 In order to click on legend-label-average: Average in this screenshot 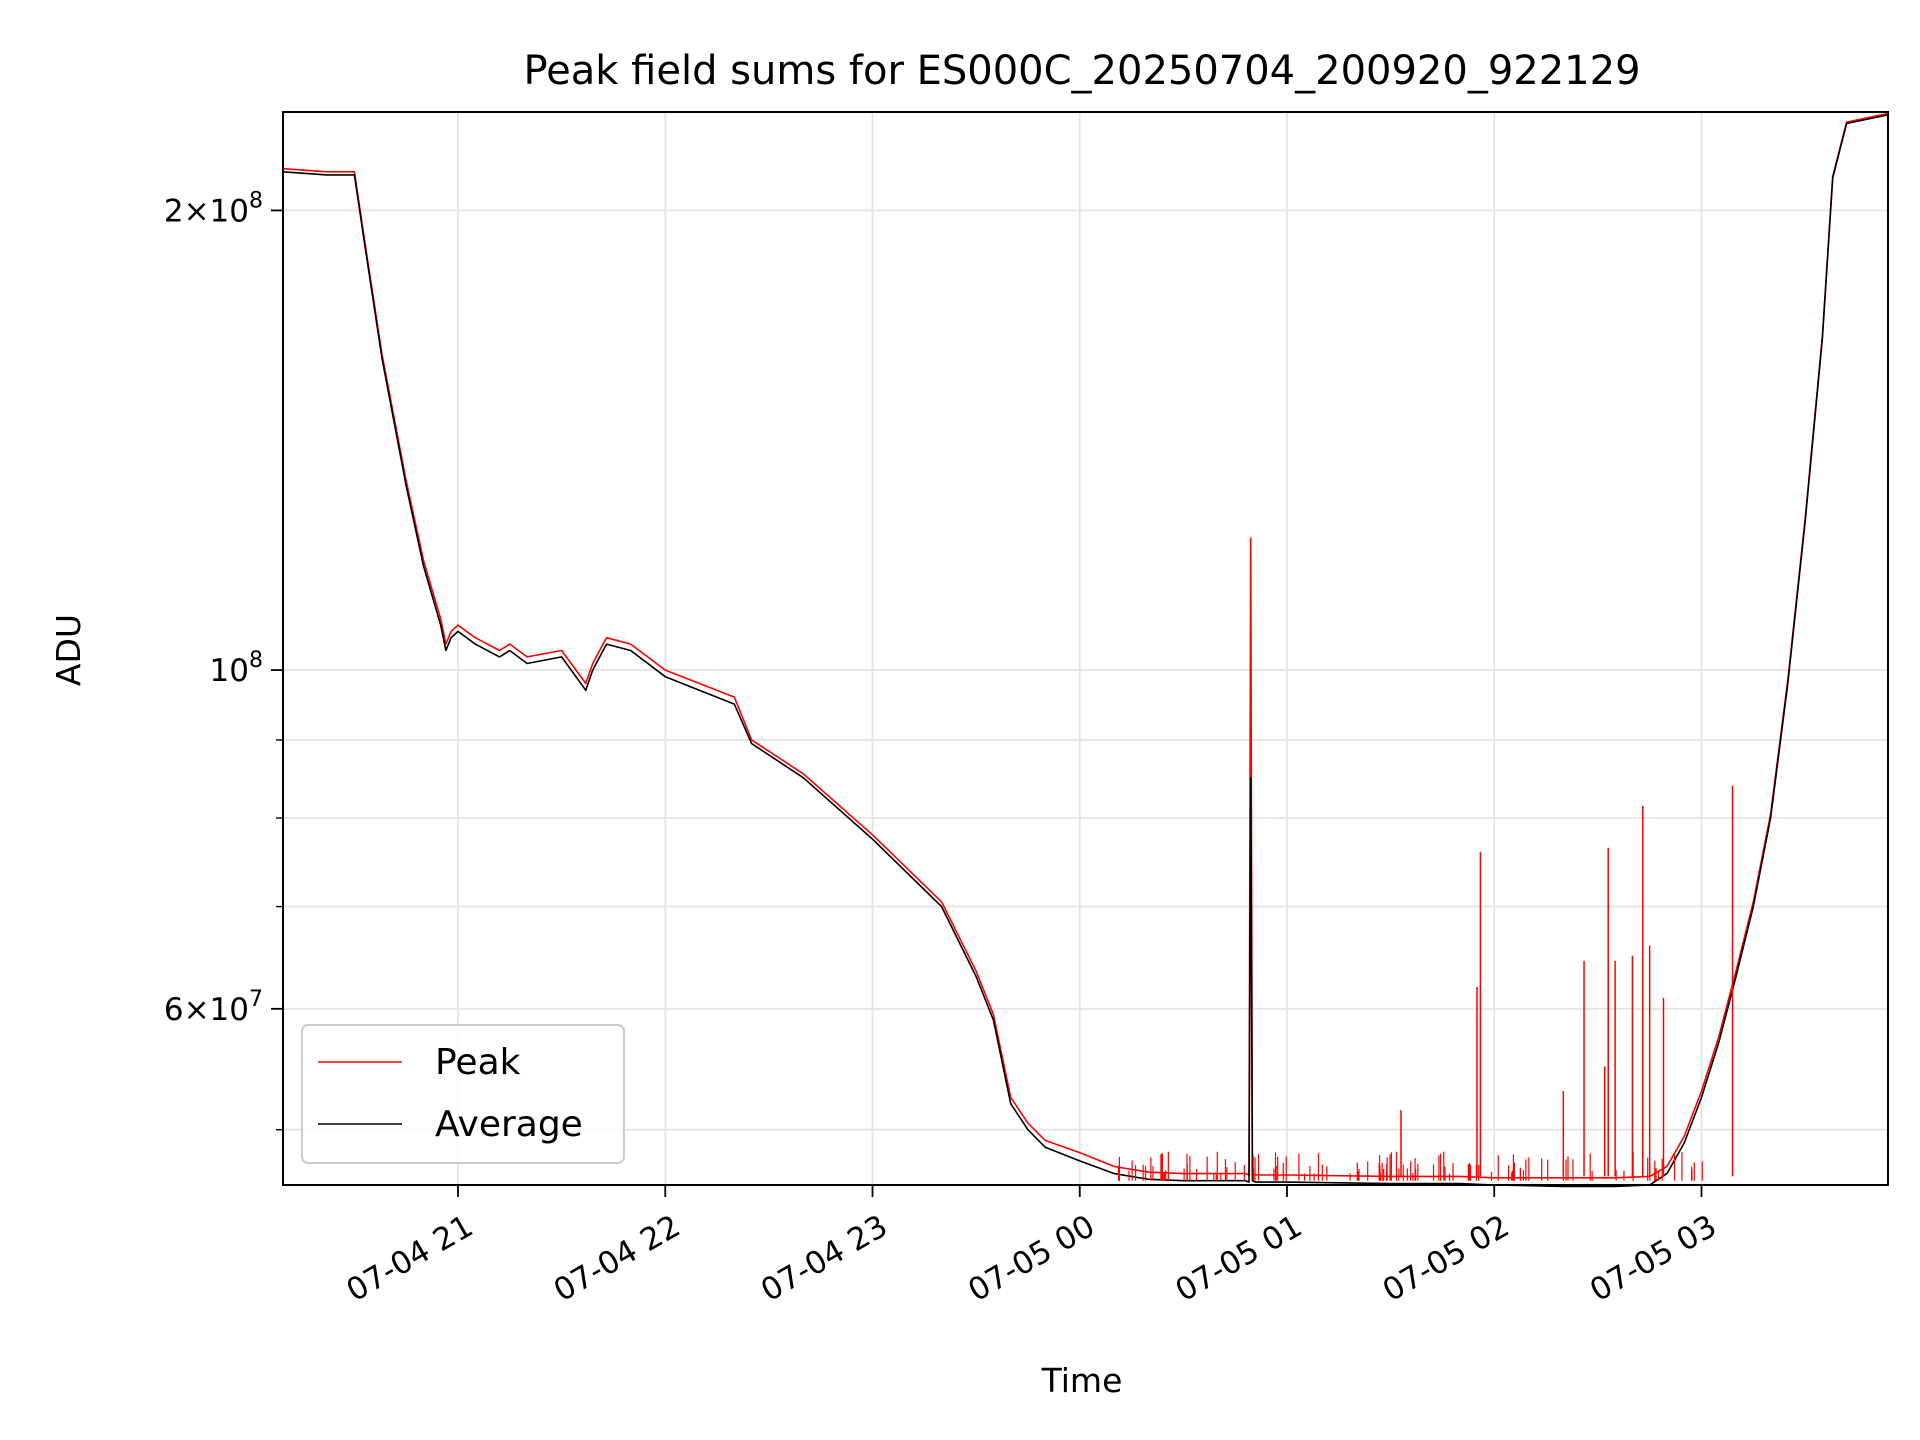, I will do `click(509, 1124)`.